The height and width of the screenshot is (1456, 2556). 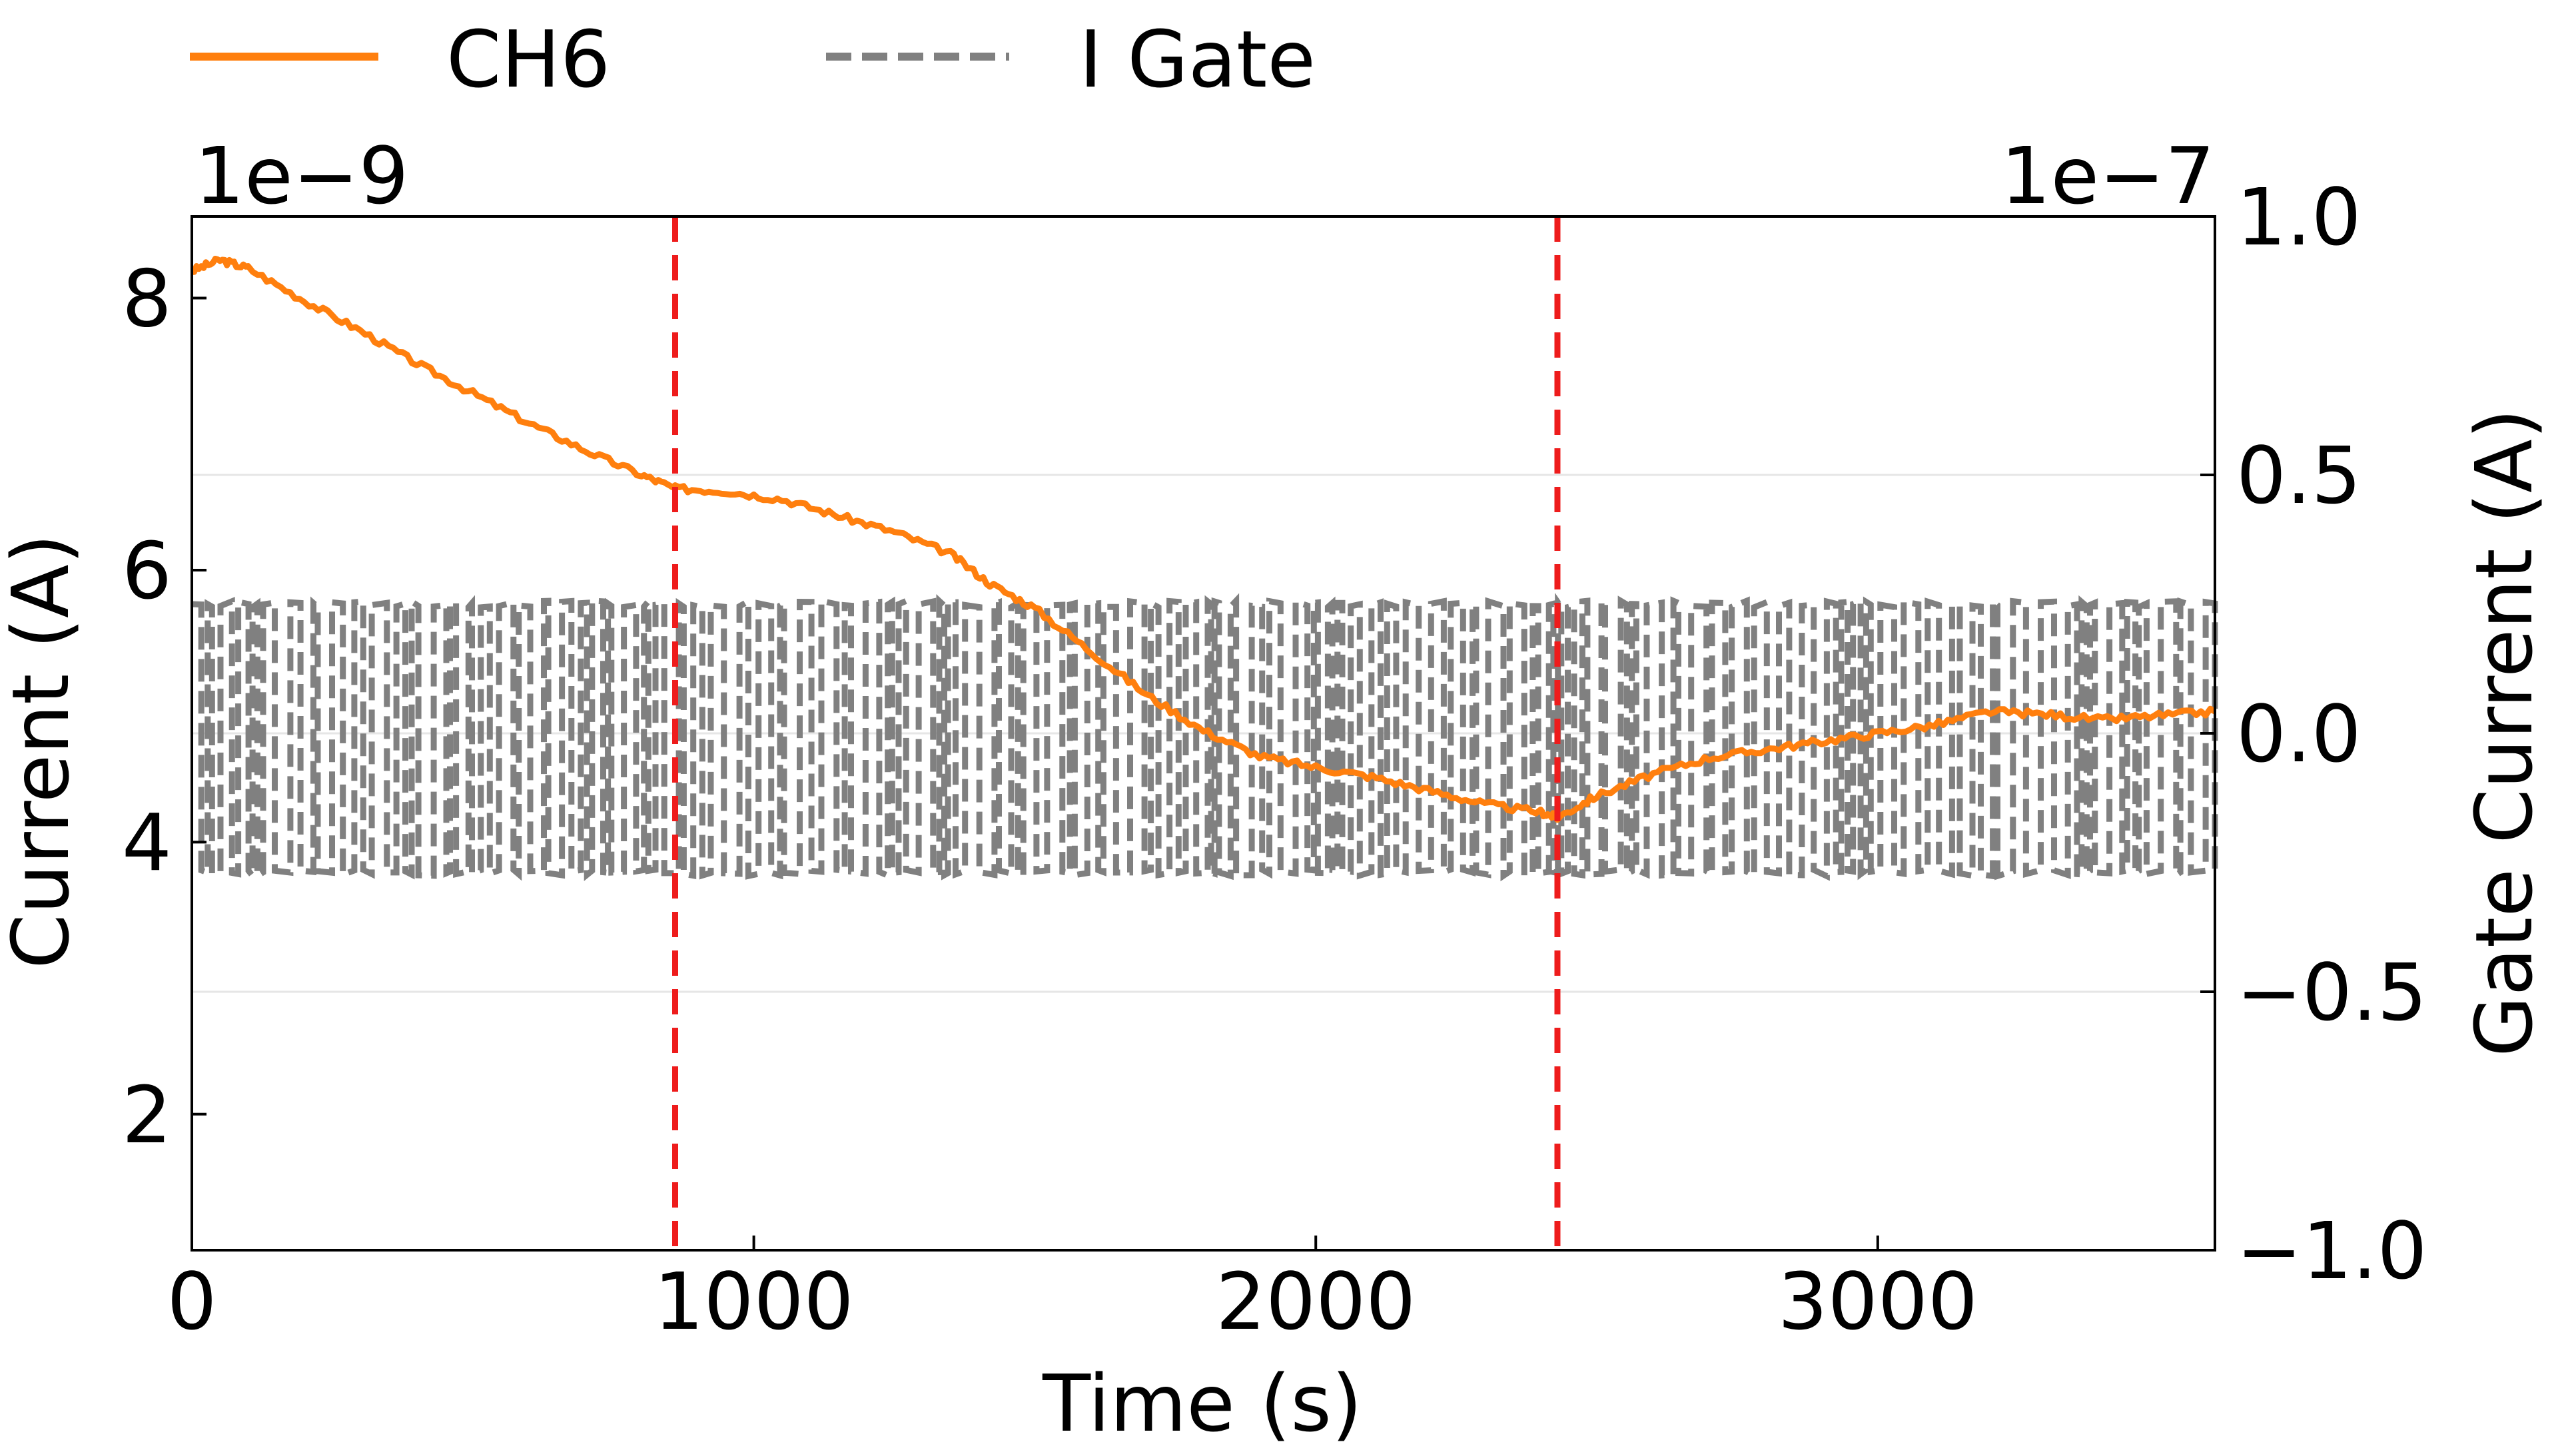 What do you see at coordinates (302, 176) in the screenshot?
I see `y-offset-text: 1e−9` at bounding box center [302, 176].